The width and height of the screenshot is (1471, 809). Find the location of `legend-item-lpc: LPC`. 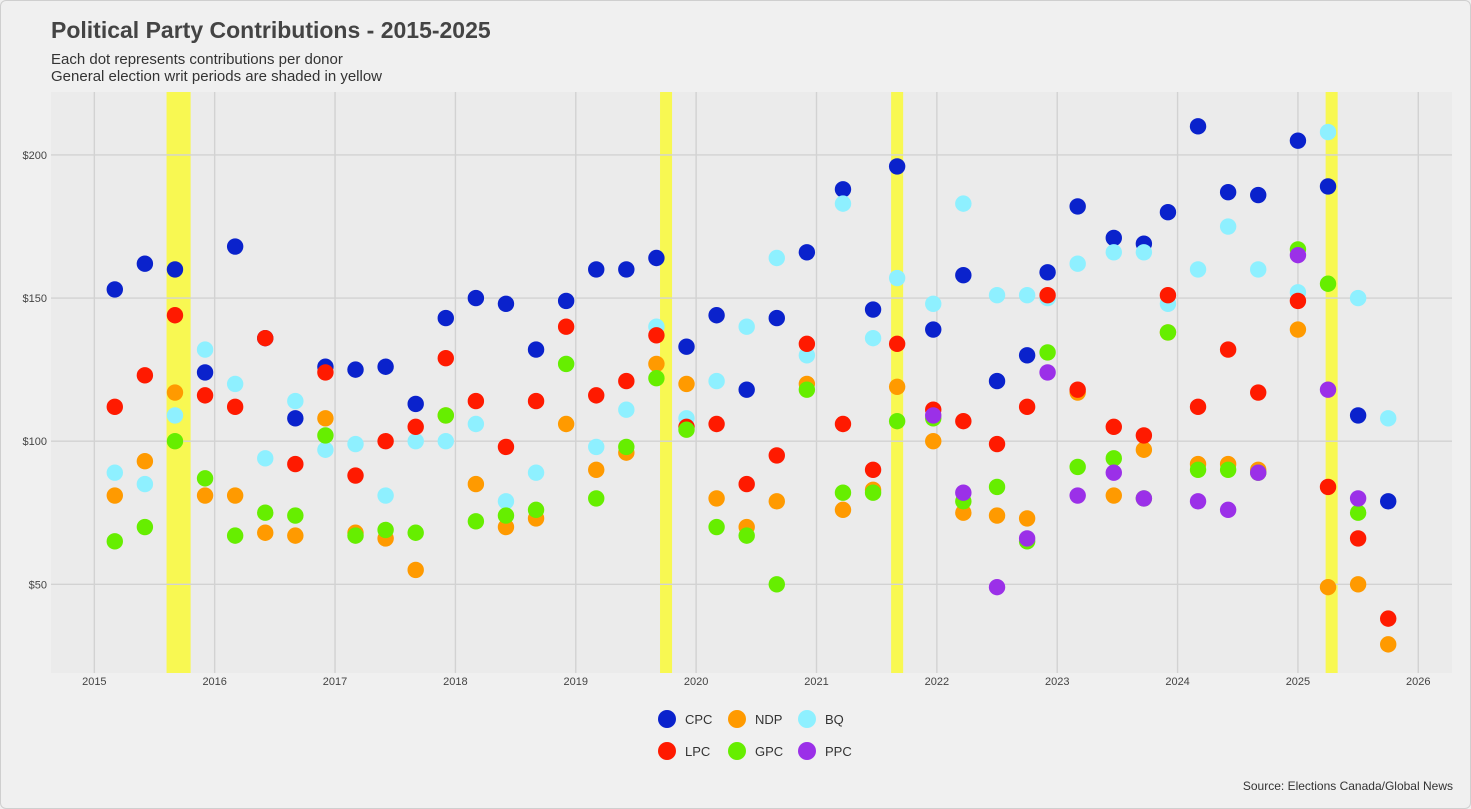

legend-item-lpc: LPC is located at coordinates (693, 751).